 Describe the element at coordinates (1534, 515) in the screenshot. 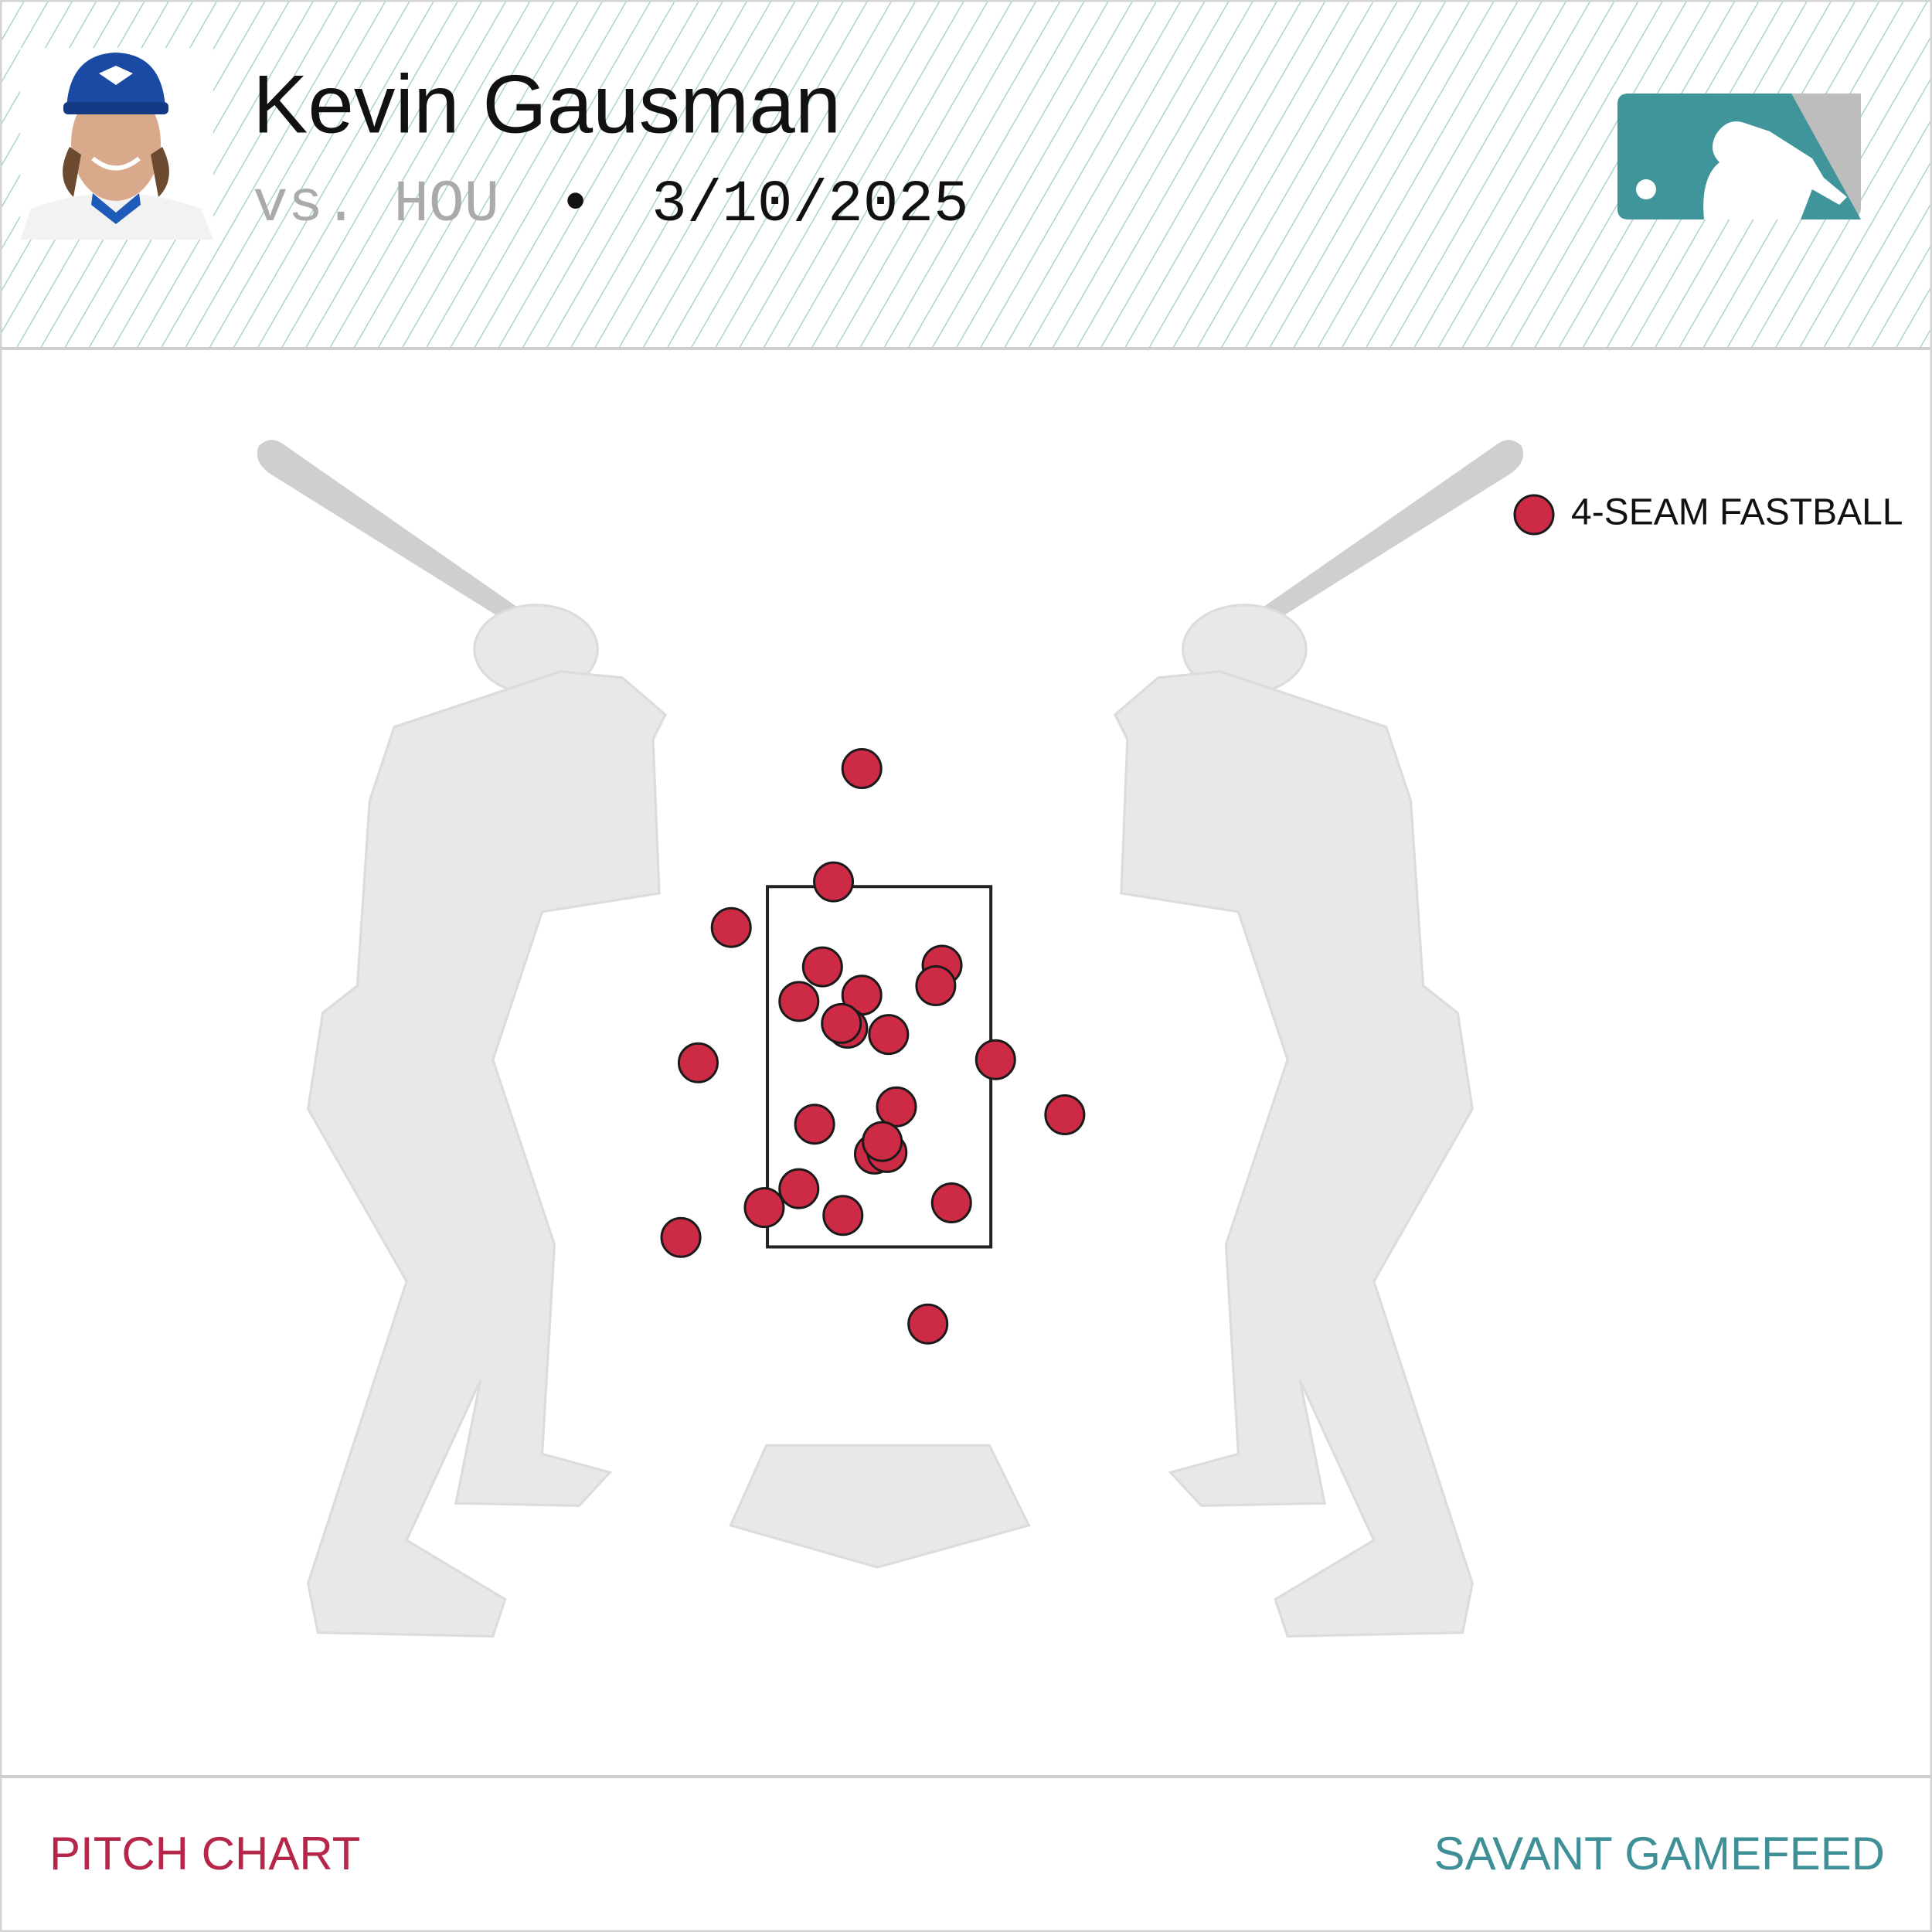

I see `legend-swatch` at that location.